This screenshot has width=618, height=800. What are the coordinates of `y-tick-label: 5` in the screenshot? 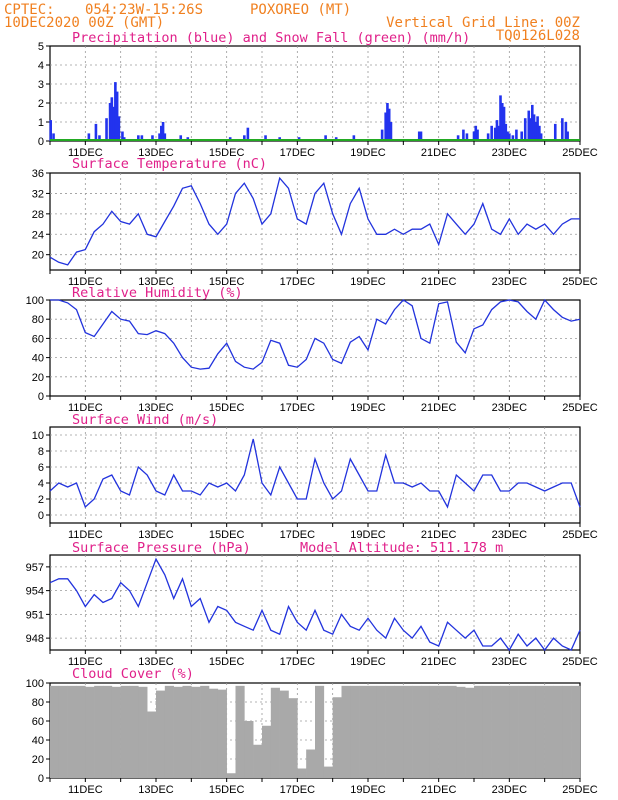 It's located at (41, 47).